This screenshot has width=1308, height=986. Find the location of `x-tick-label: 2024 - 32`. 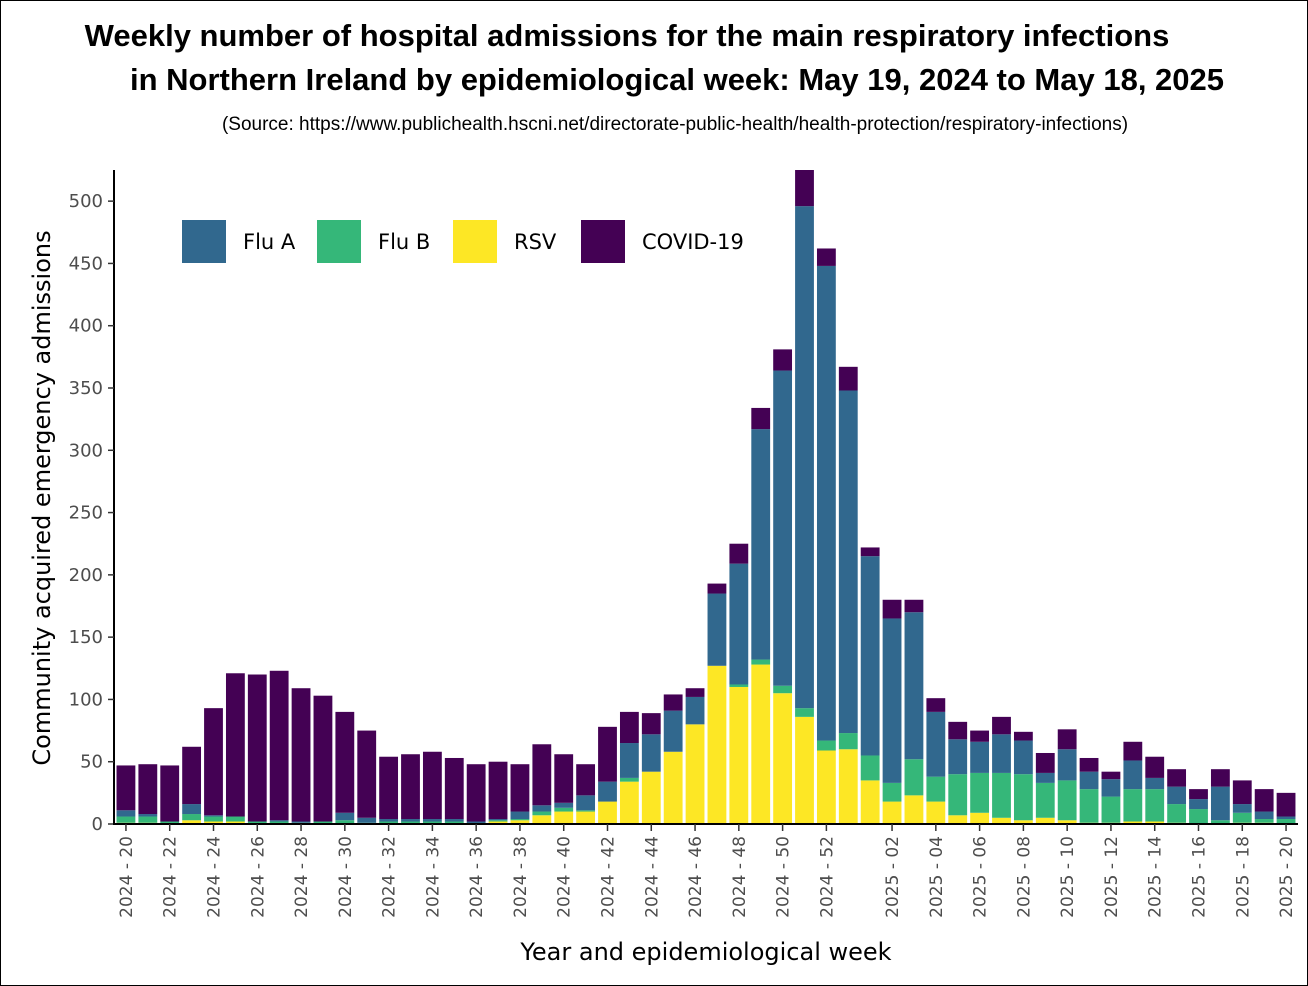

x-tick-label: 2024 - 32 is located at coordinates (390, 877).